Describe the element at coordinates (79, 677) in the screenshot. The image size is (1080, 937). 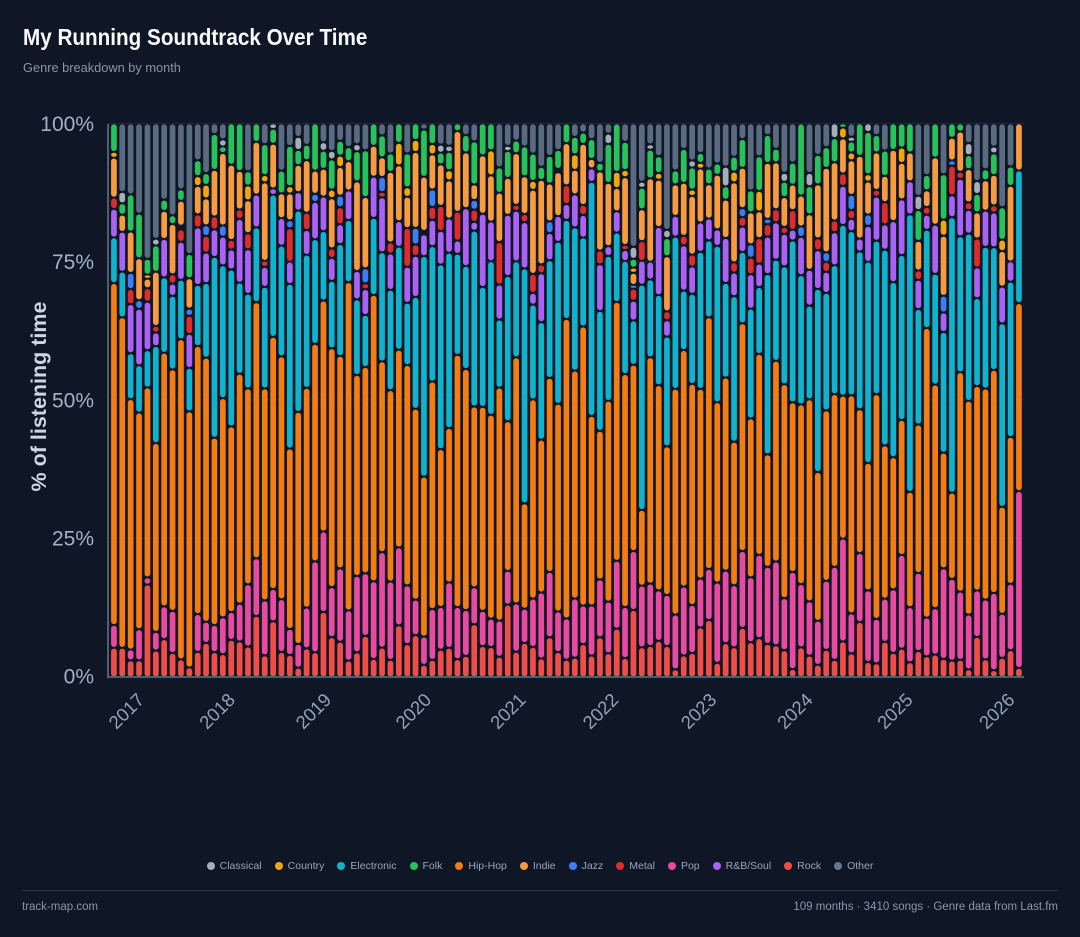
I see `svg-text: 0%` at that location.